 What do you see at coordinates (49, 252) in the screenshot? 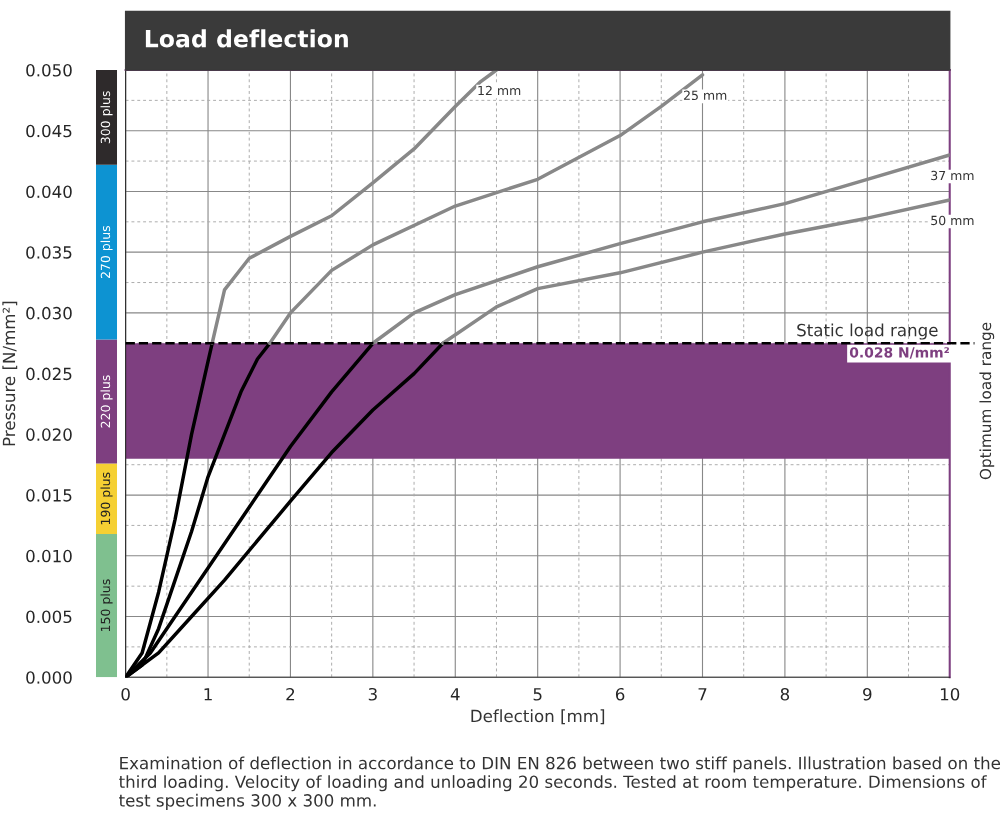
I see `y-tick-label: 0.035` at bounding box center [49, 252].